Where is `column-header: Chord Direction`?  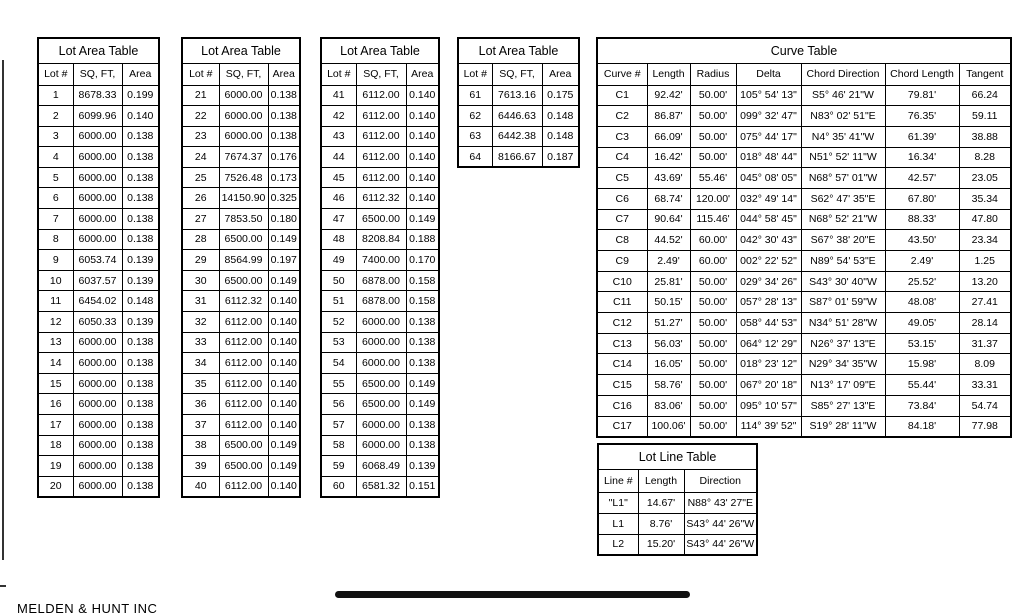 column-header: Chord Direction is located at coordinates (843, 74).